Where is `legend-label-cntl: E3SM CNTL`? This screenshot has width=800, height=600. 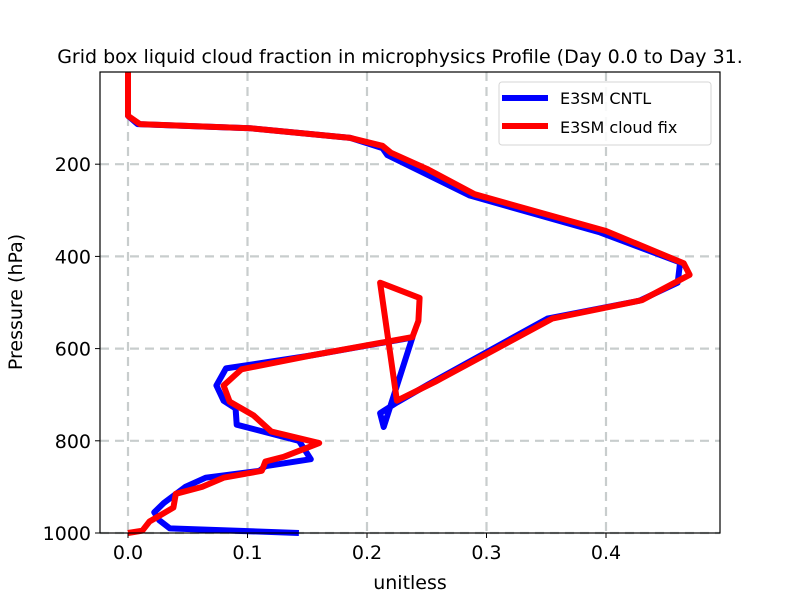 legend-label-cntl: E3SM CNTL is located at coordinates (605, 98).